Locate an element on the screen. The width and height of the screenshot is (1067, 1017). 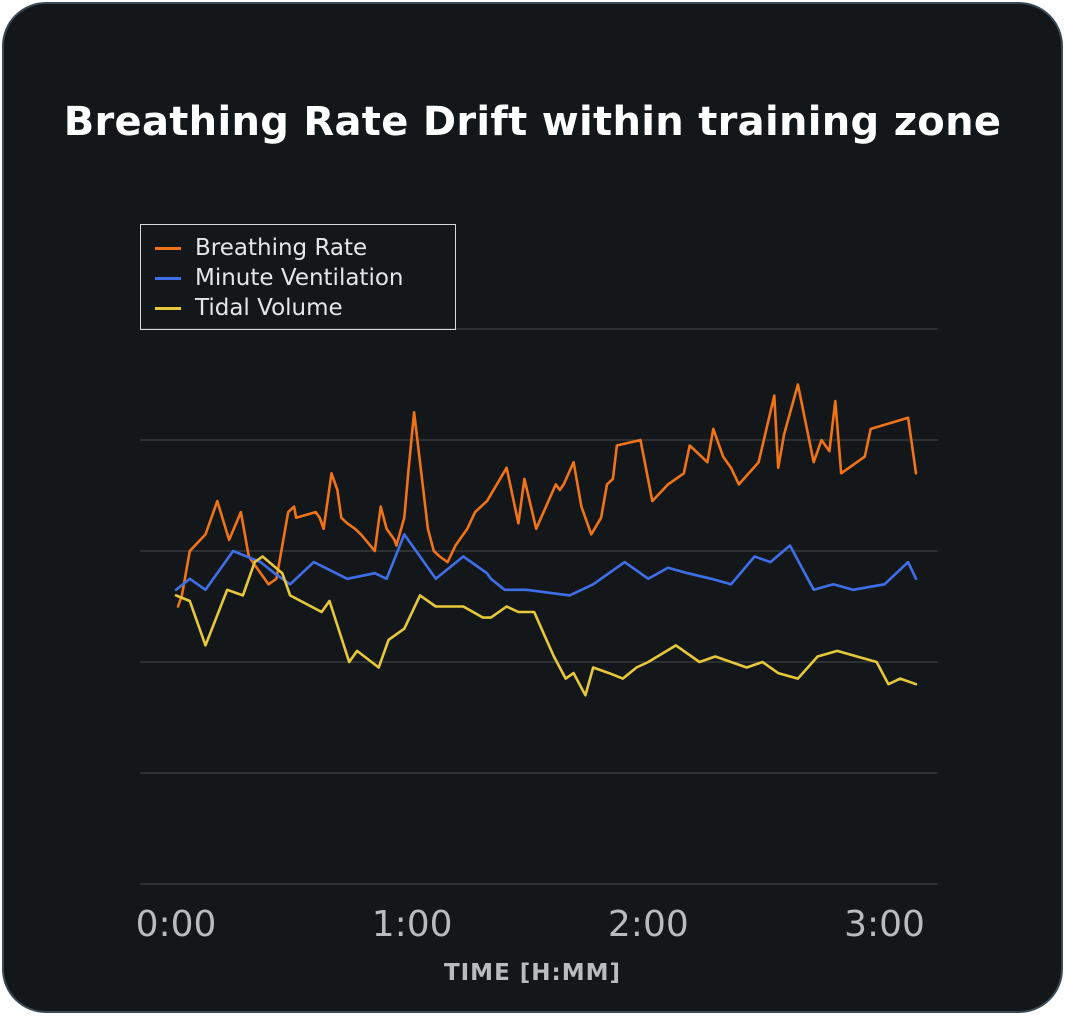
legend-label: Tidal Volume is located at coordinates (269, 308).